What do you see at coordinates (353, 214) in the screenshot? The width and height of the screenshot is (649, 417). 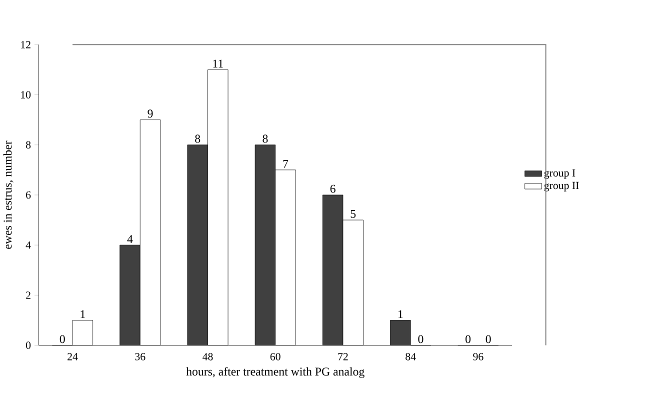 I see `data-label: 5` at bounding box center [353, 214].